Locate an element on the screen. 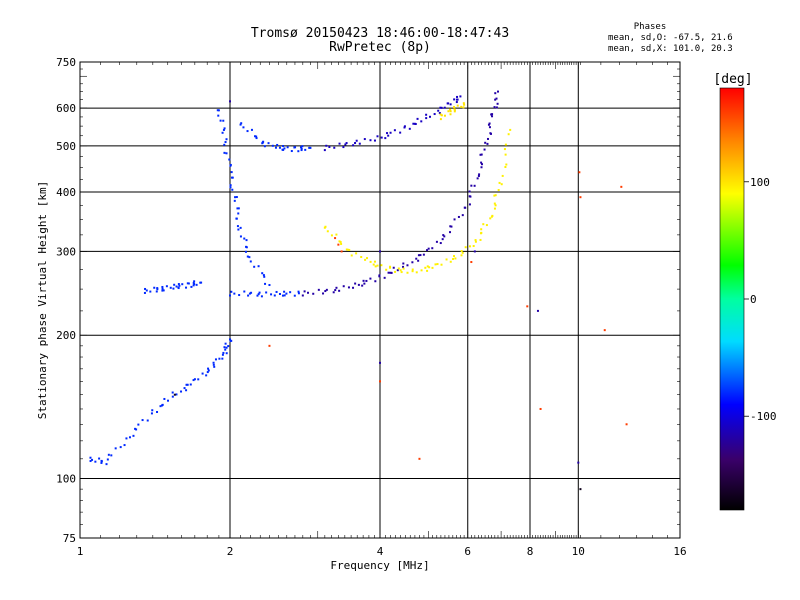 This screenshot has height=600, width=800. y-axis-label: Stationary phase Virtual Height [km] is located at coordinates (42, 300).